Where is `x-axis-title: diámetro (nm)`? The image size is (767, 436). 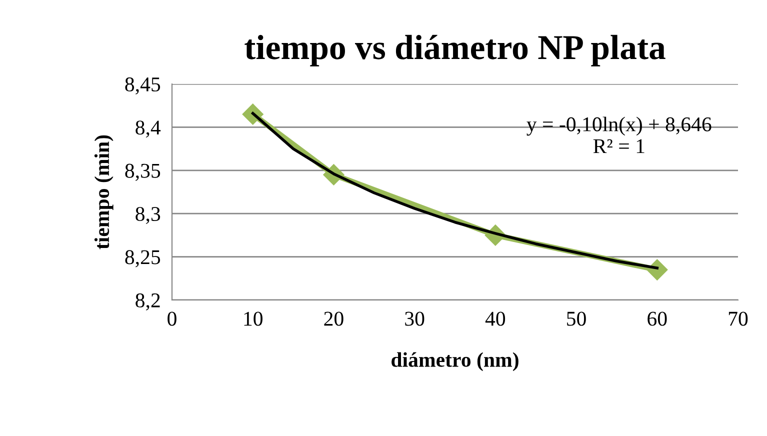
x-axis-title: diámetro (nm) is located at coordinates (455, 362).